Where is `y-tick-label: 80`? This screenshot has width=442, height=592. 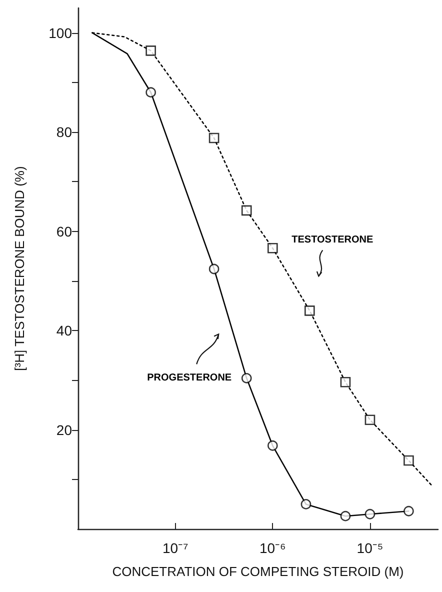 y-tick-label: 80 is located at coordinates (64, 132).